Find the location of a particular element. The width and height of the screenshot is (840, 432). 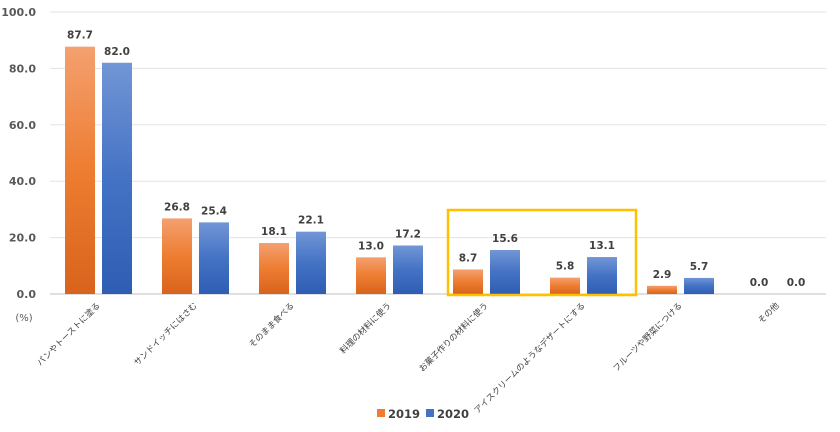

y-tick-label: 80.0 is located at coordinates (22, 68).